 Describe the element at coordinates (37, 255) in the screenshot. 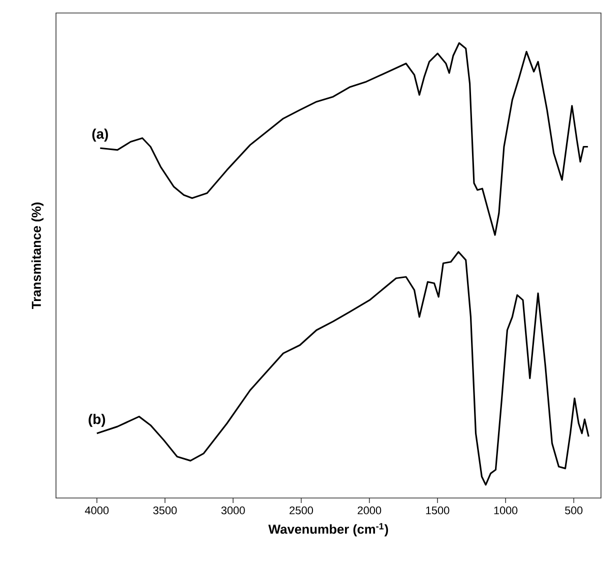

I see `y-axis-title: Transmitance (%)` at that location.